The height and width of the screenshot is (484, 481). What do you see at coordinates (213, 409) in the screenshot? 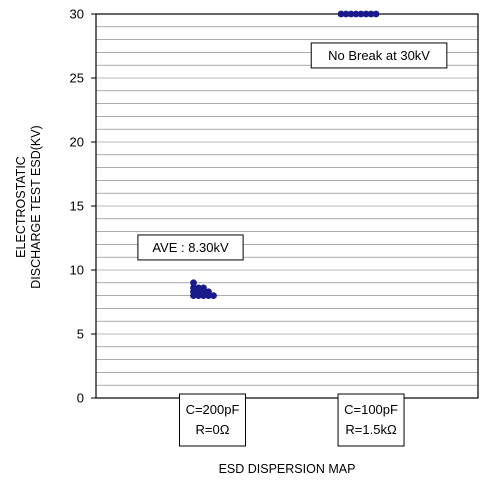
I see `category-label: C=200pF` at bounding box center [213, 409].